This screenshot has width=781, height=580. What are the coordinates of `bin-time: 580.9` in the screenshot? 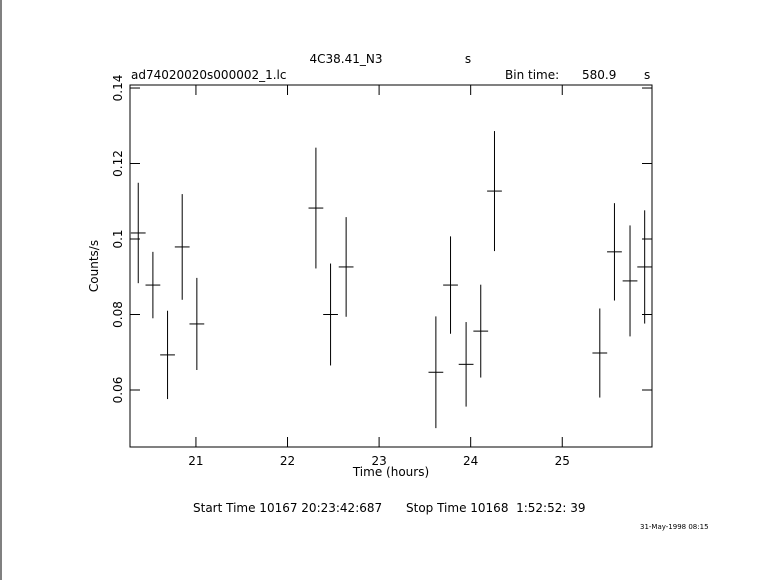 It's located at (599, 75).